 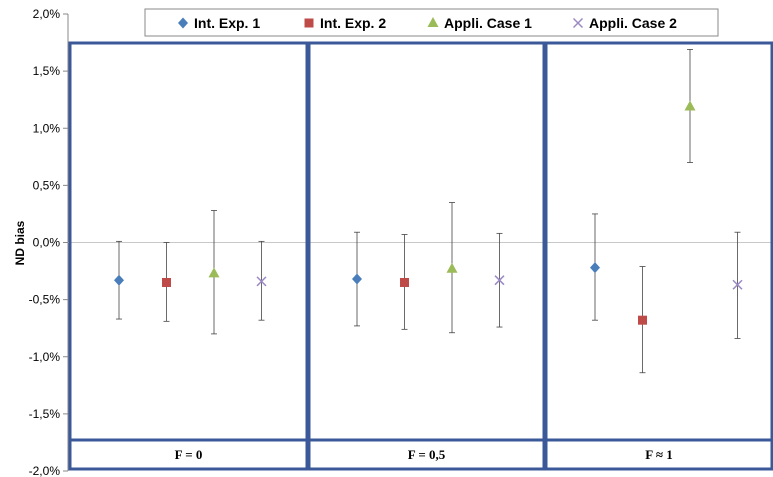 I want to click on legend-label: Int. Exp. 2, so click(x=353, y=23).